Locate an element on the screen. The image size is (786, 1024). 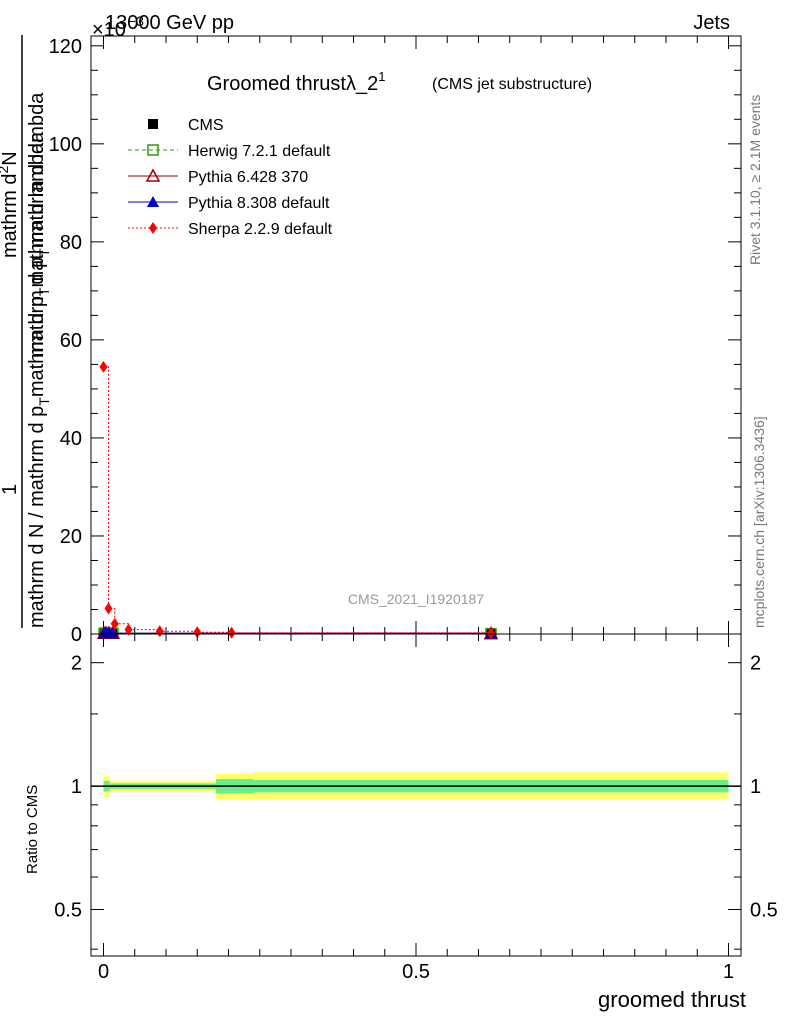
x-axis-label: groomed thrust is located at coordinates (672, 999).